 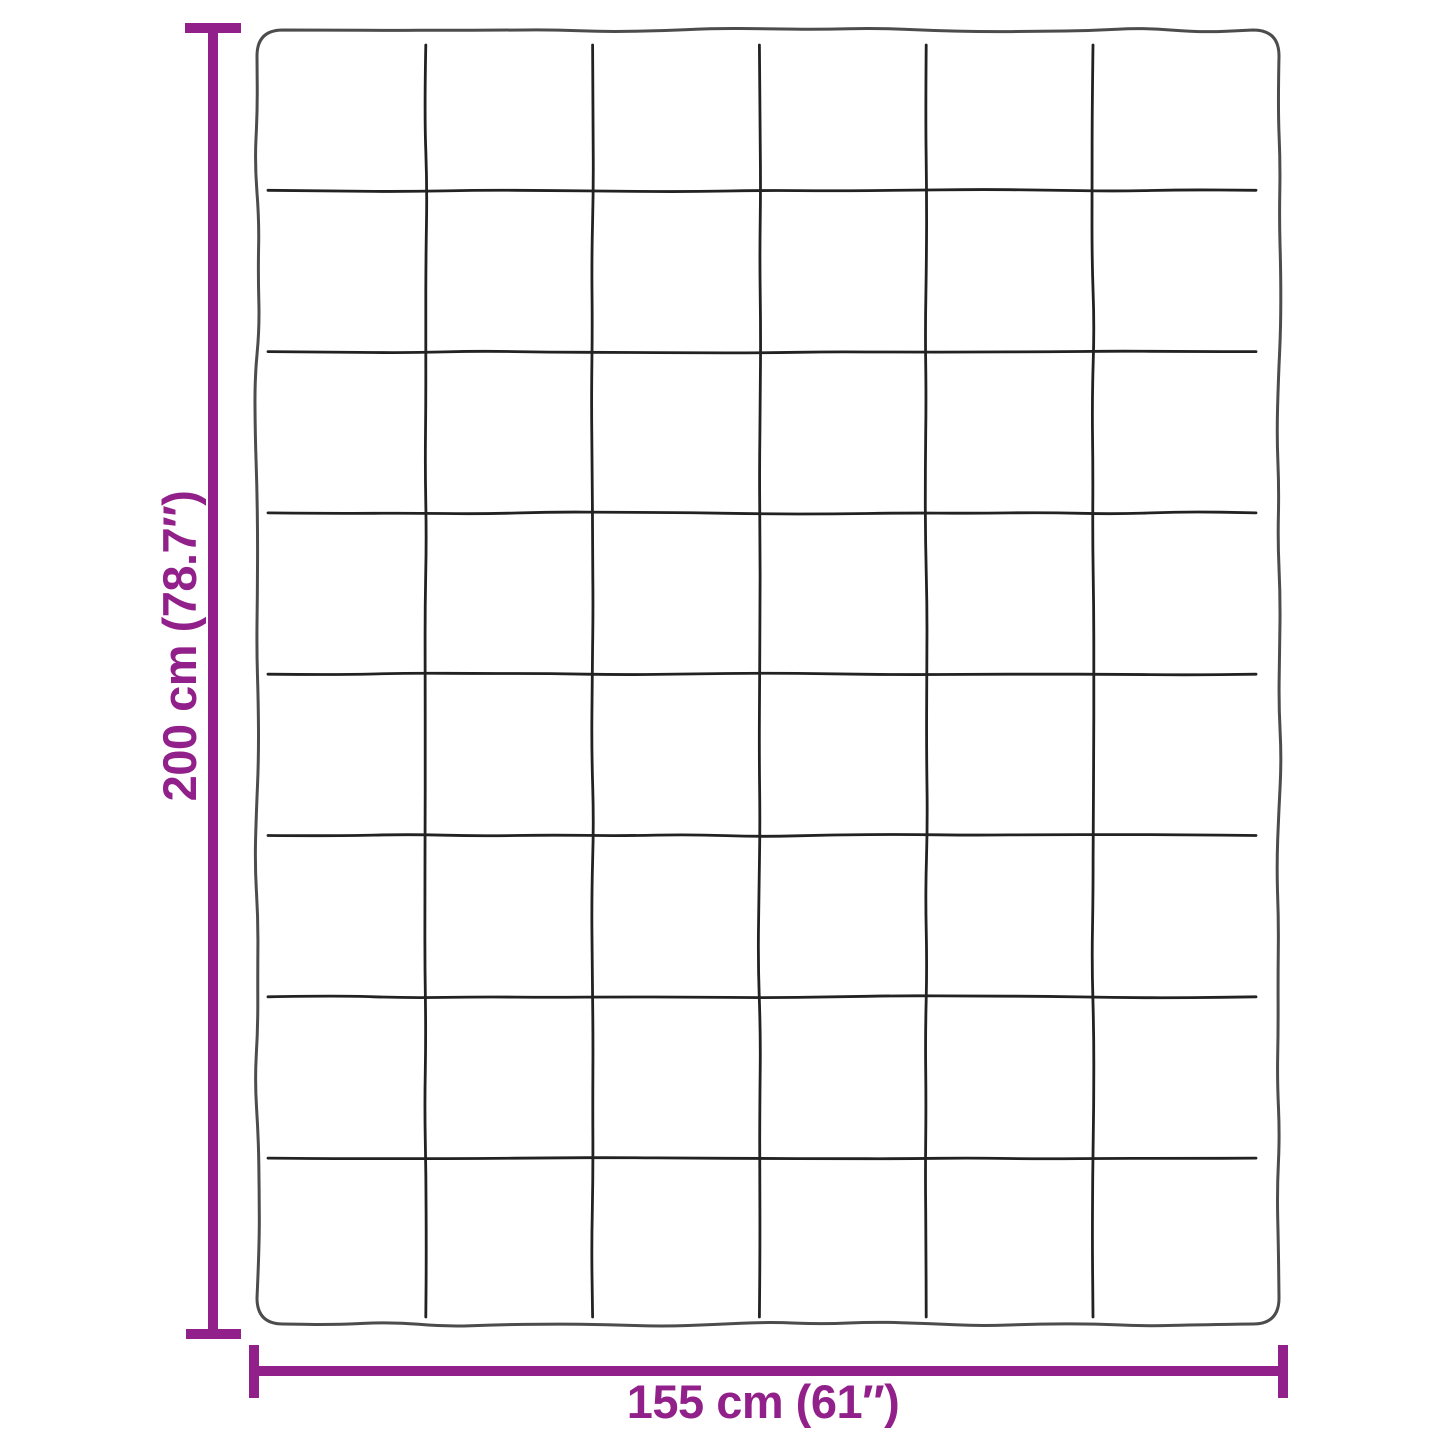 What do you see at coordinates (763, 1401) in the screenshot?
I see `width-dimension-label: 155 cm (61″)` at bounding box center [763, 1401].